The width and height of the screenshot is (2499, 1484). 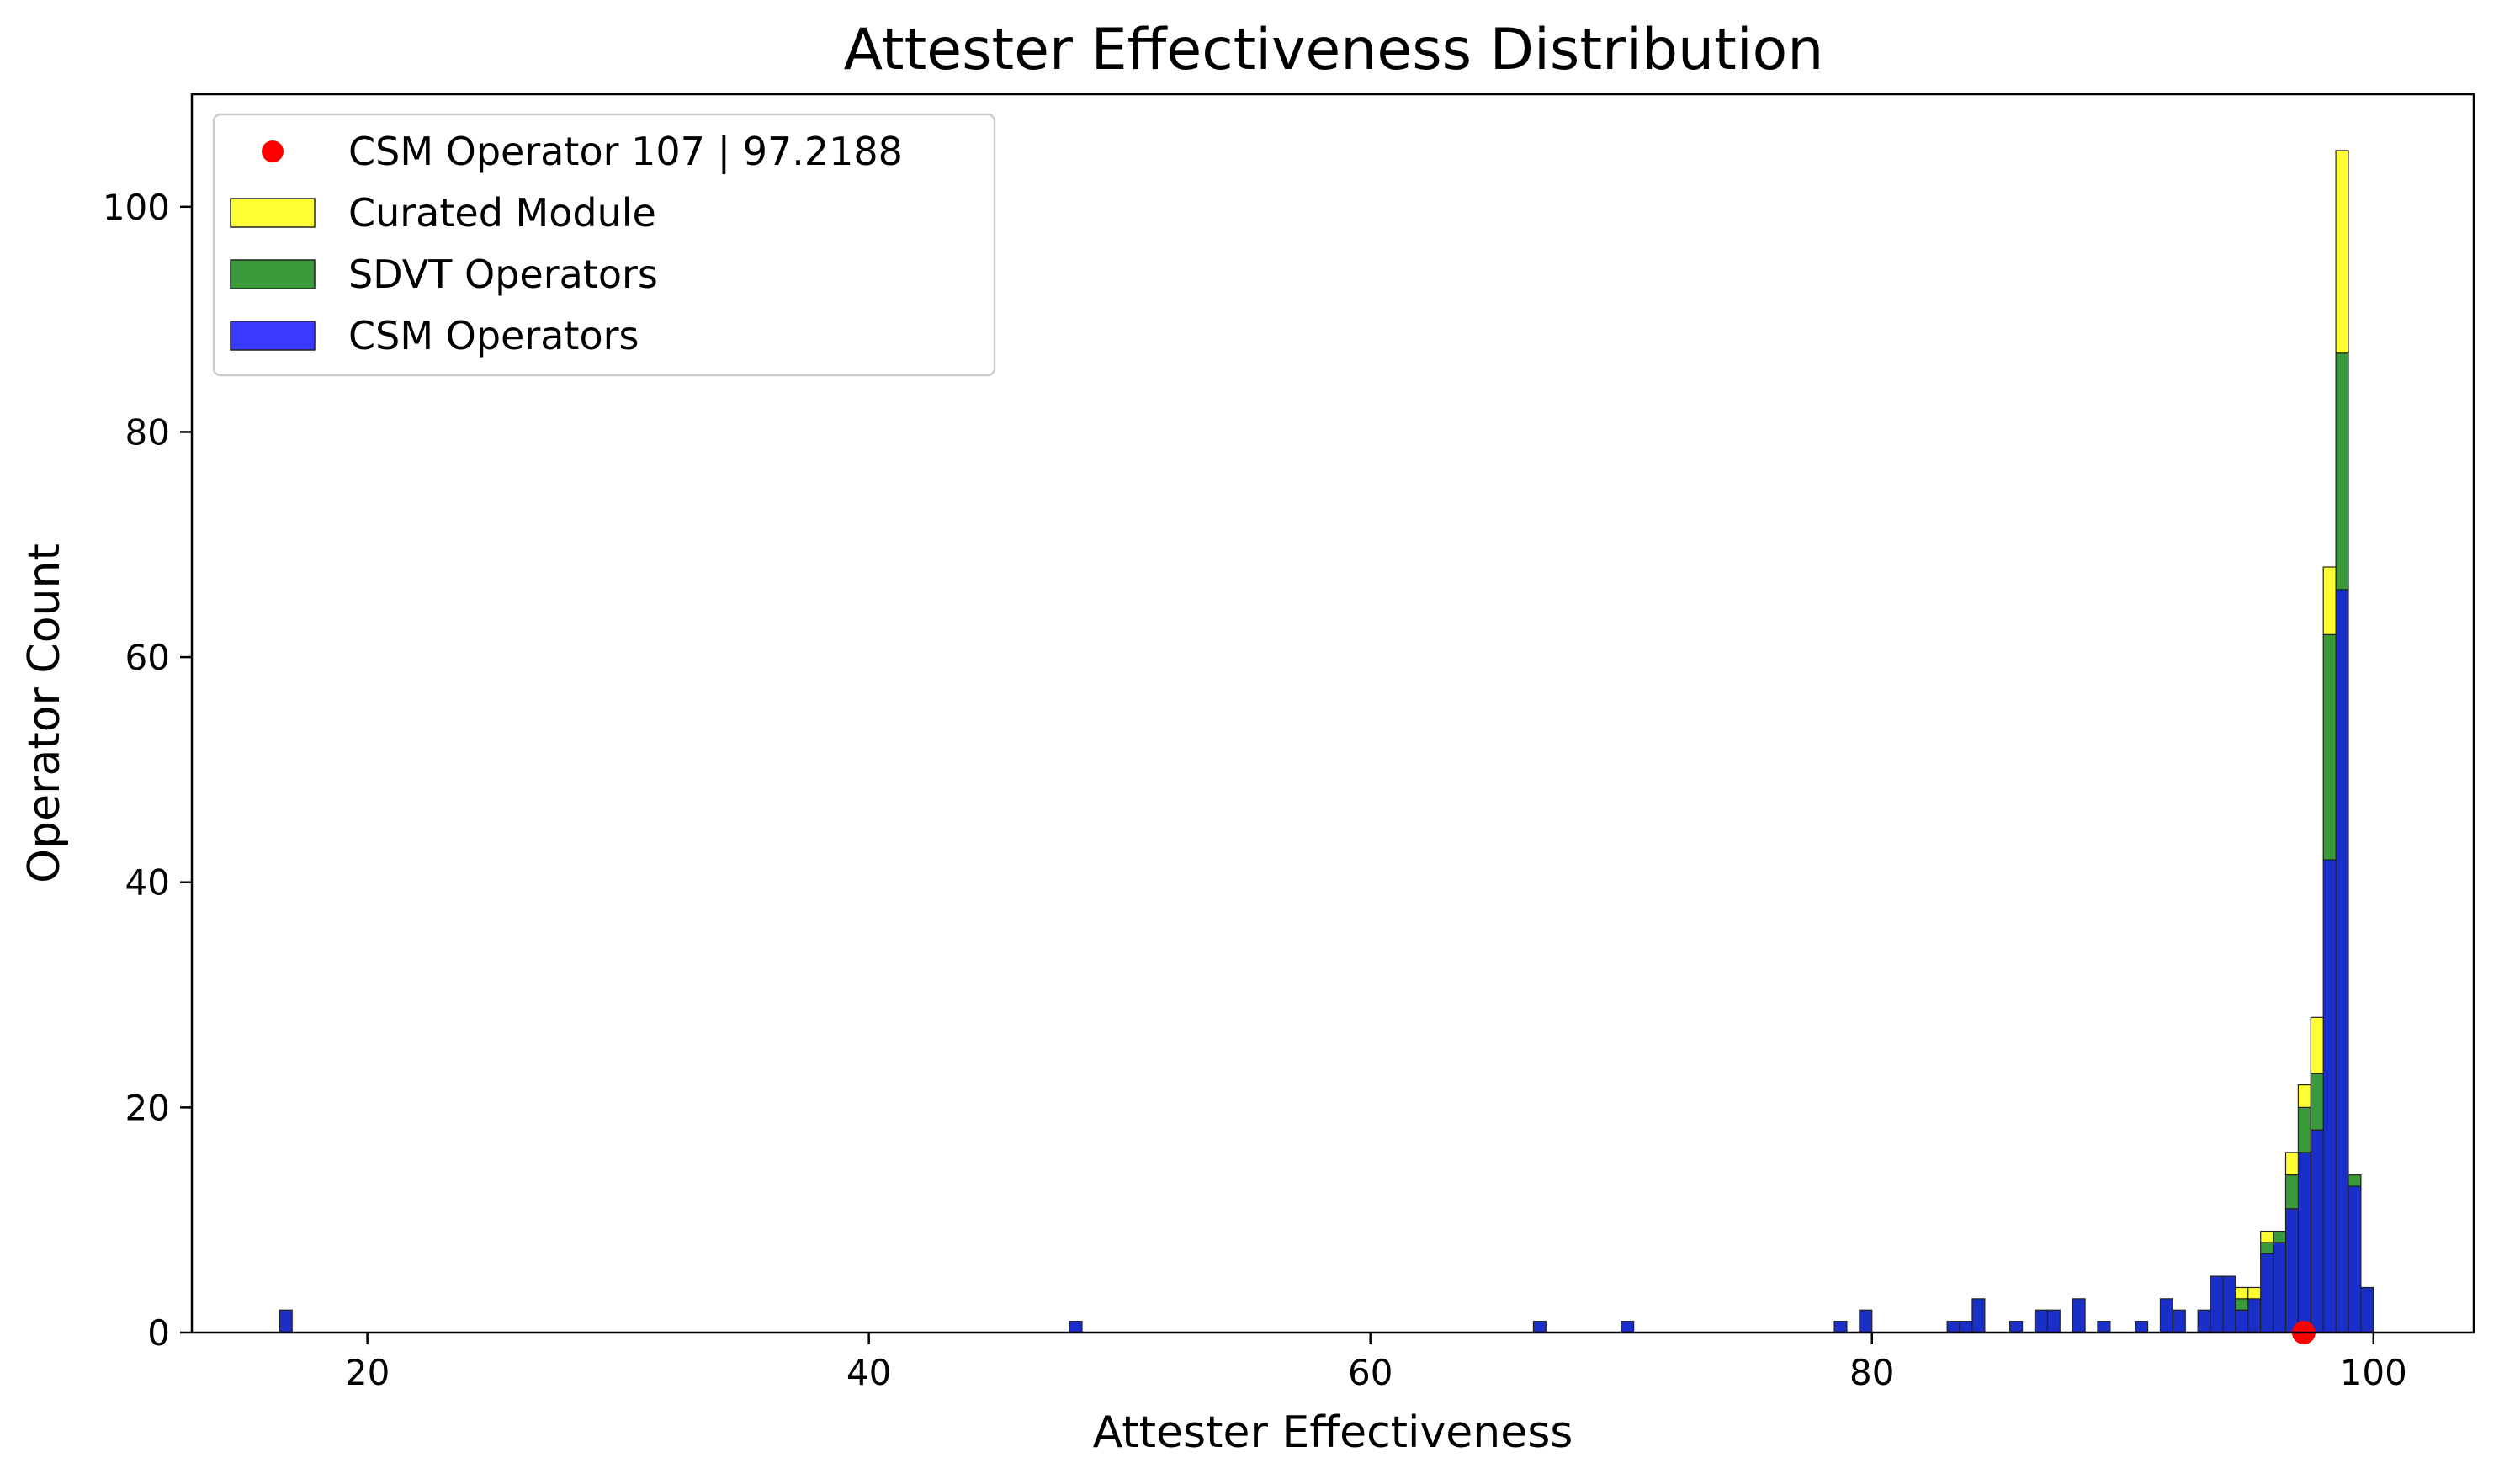 What do you see at coordinates (2373, 1372) in the screenshot?
I see `x-tick-label-100: 100` at bounding box center [2373, 1372].